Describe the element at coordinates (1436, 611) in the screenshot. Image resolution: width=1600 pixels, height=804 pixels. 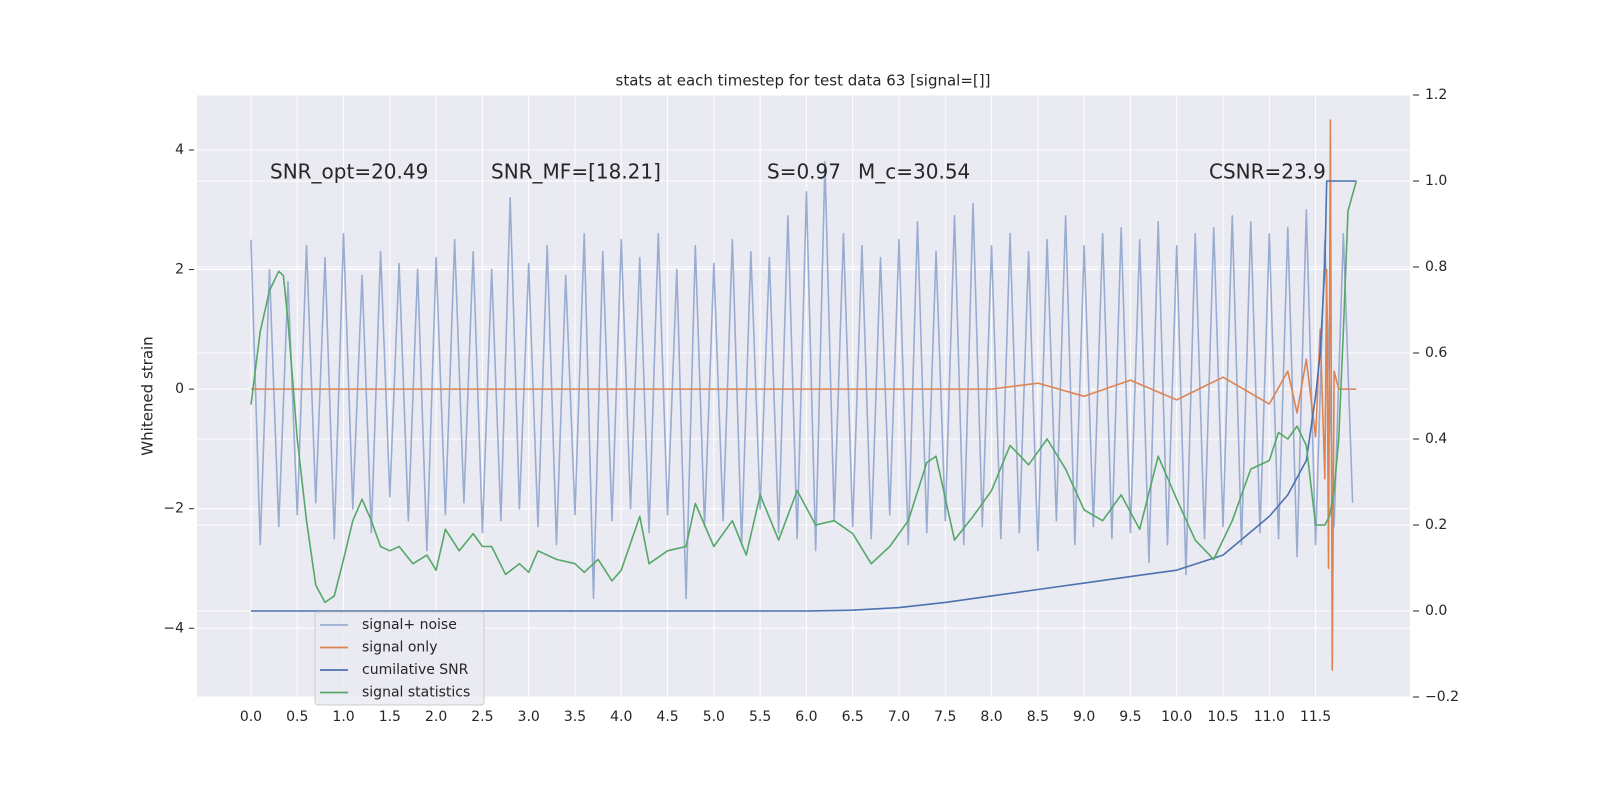
I see `y2-tick-label: 0.0` at that location.